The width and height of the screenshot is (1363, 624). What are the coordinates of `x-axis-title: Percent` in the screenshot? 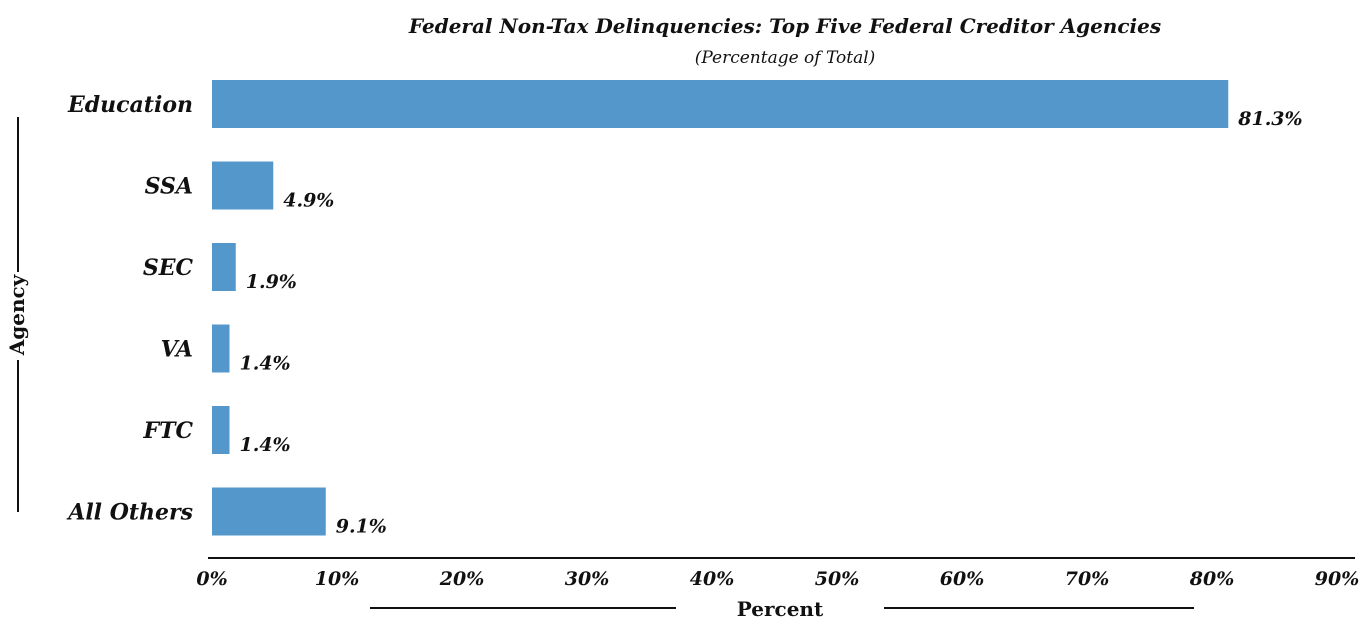 It's located at (780, 609).